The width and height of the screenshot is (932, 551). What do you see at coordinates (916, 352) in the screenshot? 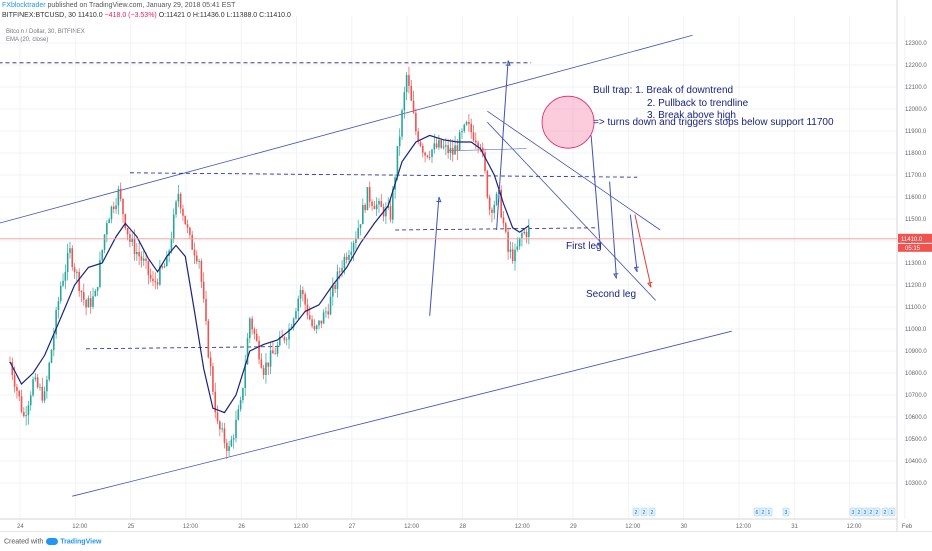
I see `price-tick-label: 10900.0` at bounding box center [916, 352].